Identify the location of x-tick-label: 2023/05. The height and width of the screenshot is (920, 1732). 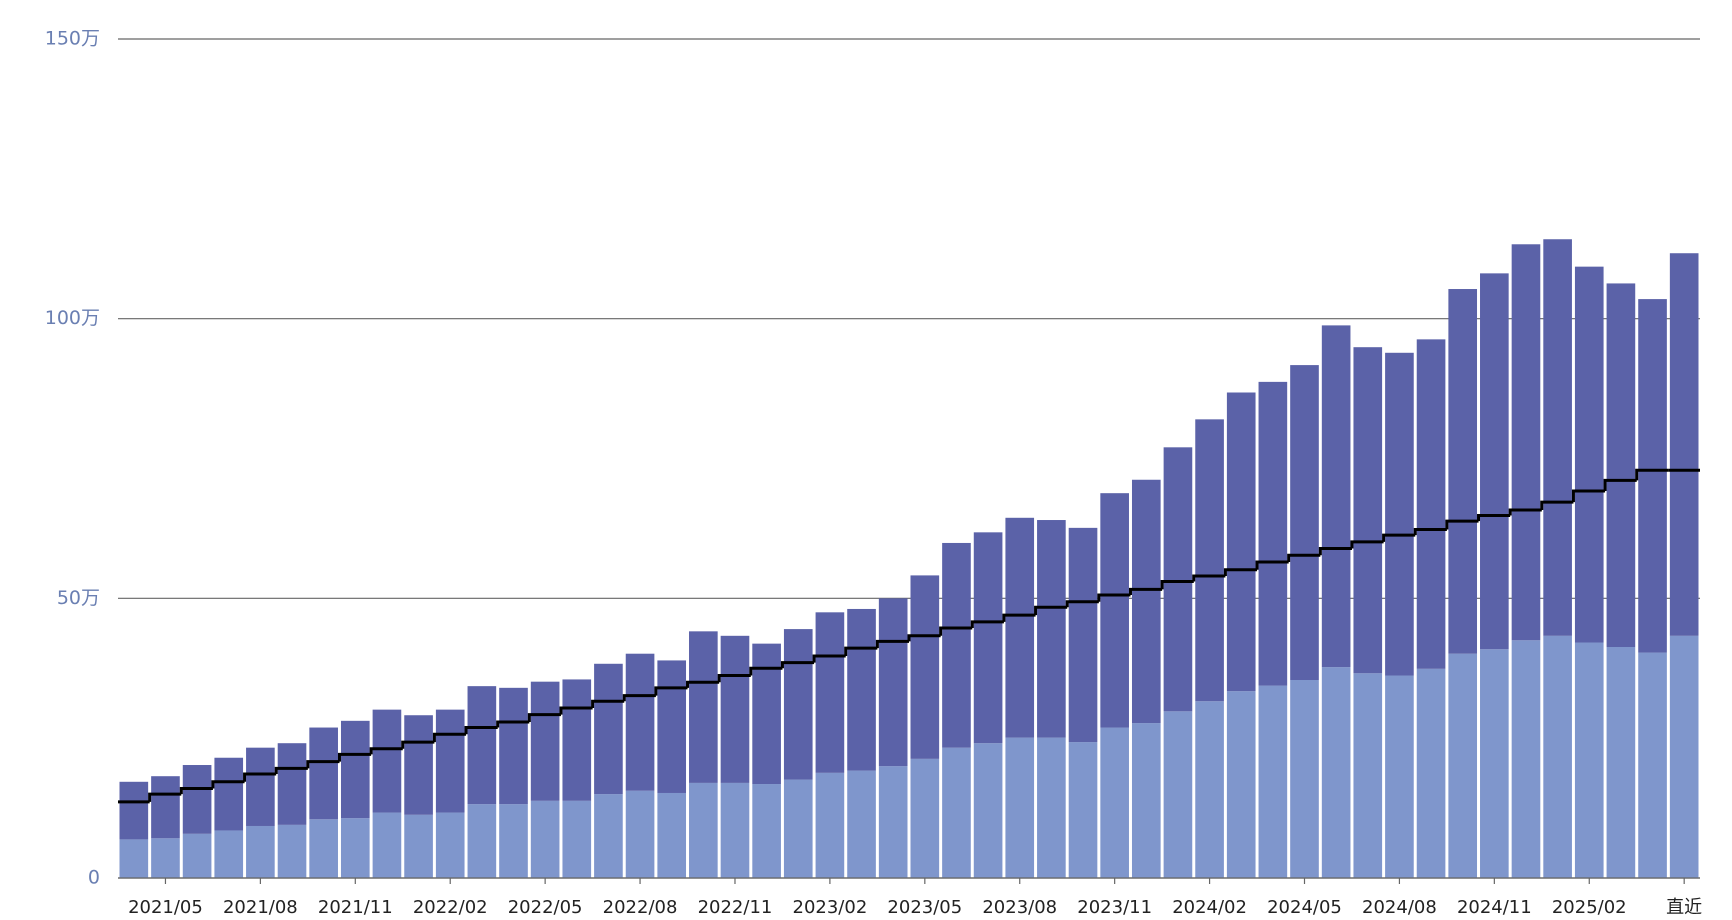
(924, 907).